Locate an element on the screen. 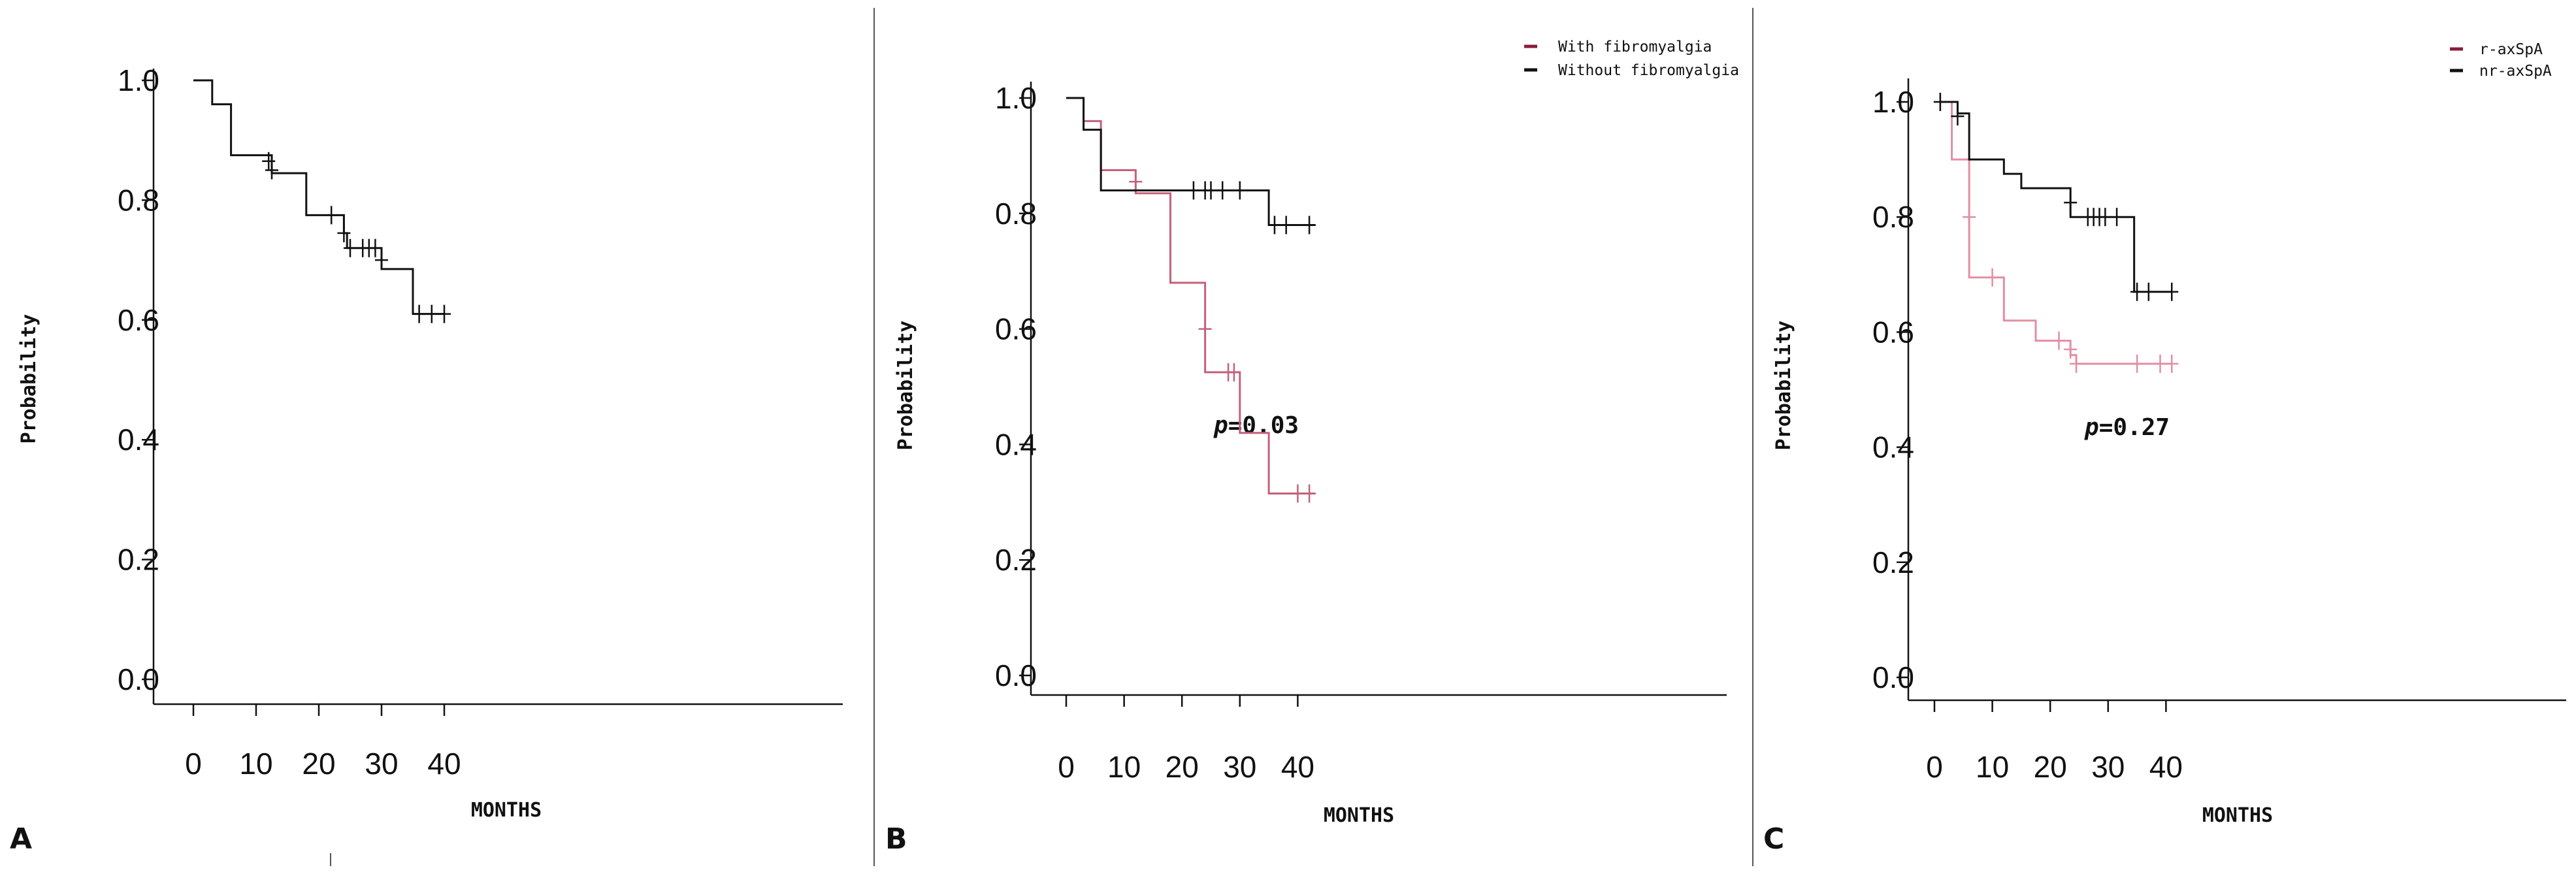 The image size is (2576, 874). panel-c-curve-r-axspa is located at coordinates (2056, 233).